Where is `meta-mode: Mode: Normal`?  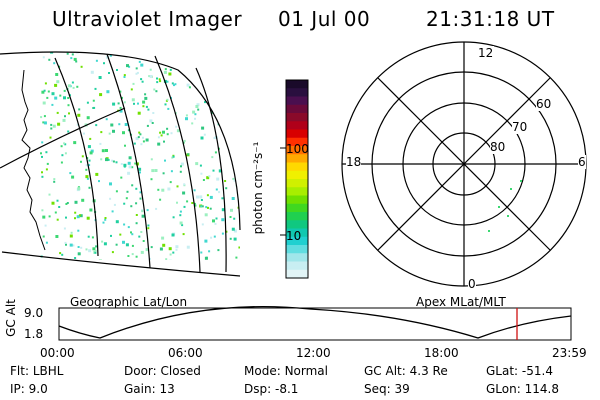
meta-mode: Mode: Normal is located at coordinates (286, 371).